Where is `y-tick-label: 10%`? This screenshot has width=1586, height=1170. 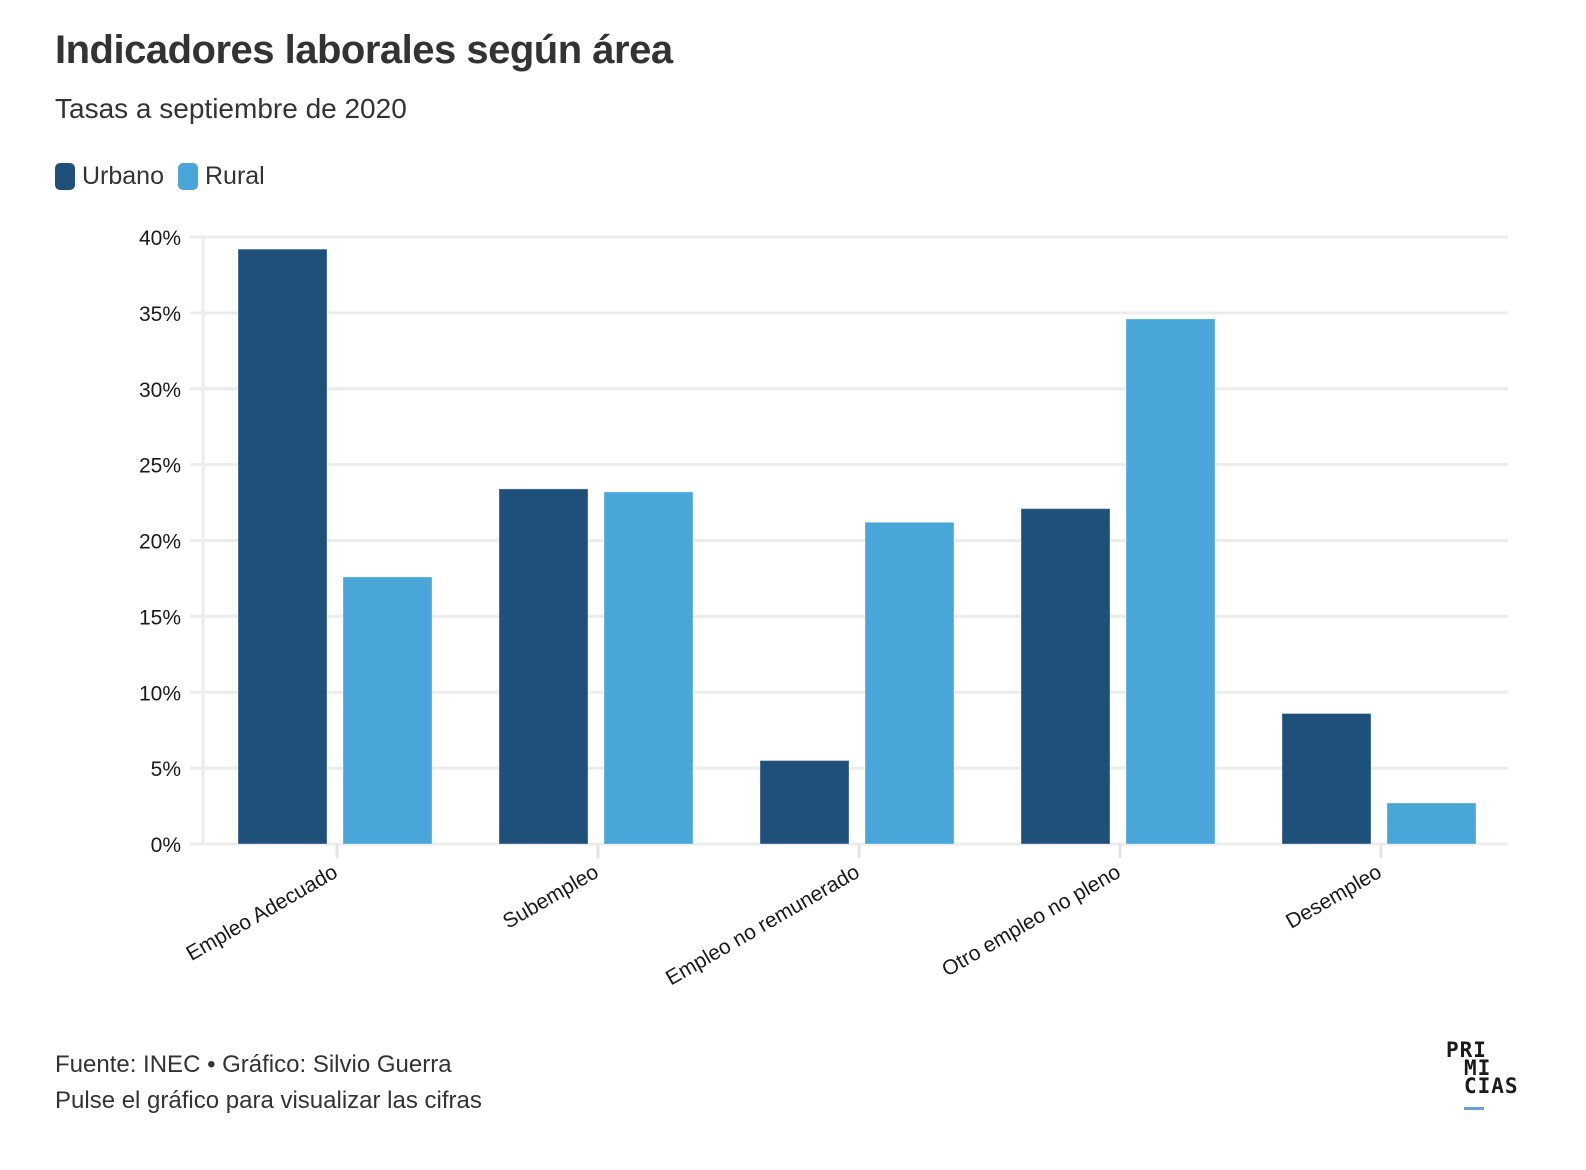
y-tick-label: 10% is located at coordinates (160, 693).